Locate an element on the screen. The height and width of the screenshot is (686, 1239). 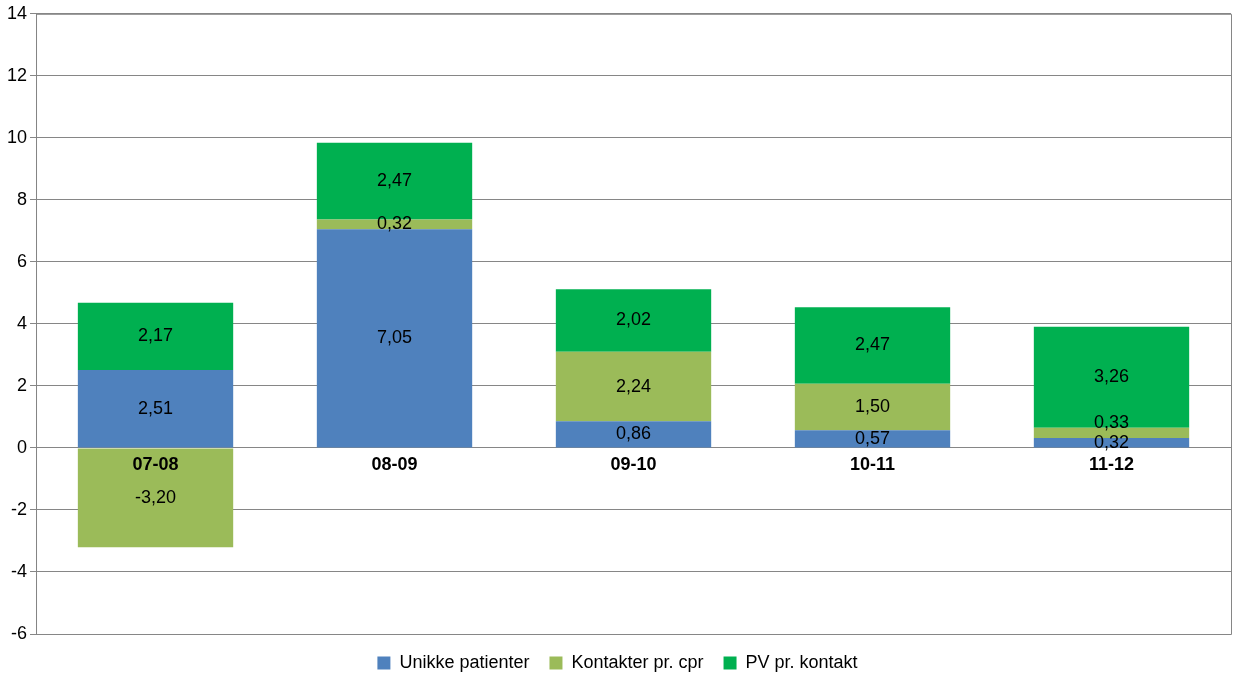
y-tick-label: -2 is located at coordinates (19, 508).